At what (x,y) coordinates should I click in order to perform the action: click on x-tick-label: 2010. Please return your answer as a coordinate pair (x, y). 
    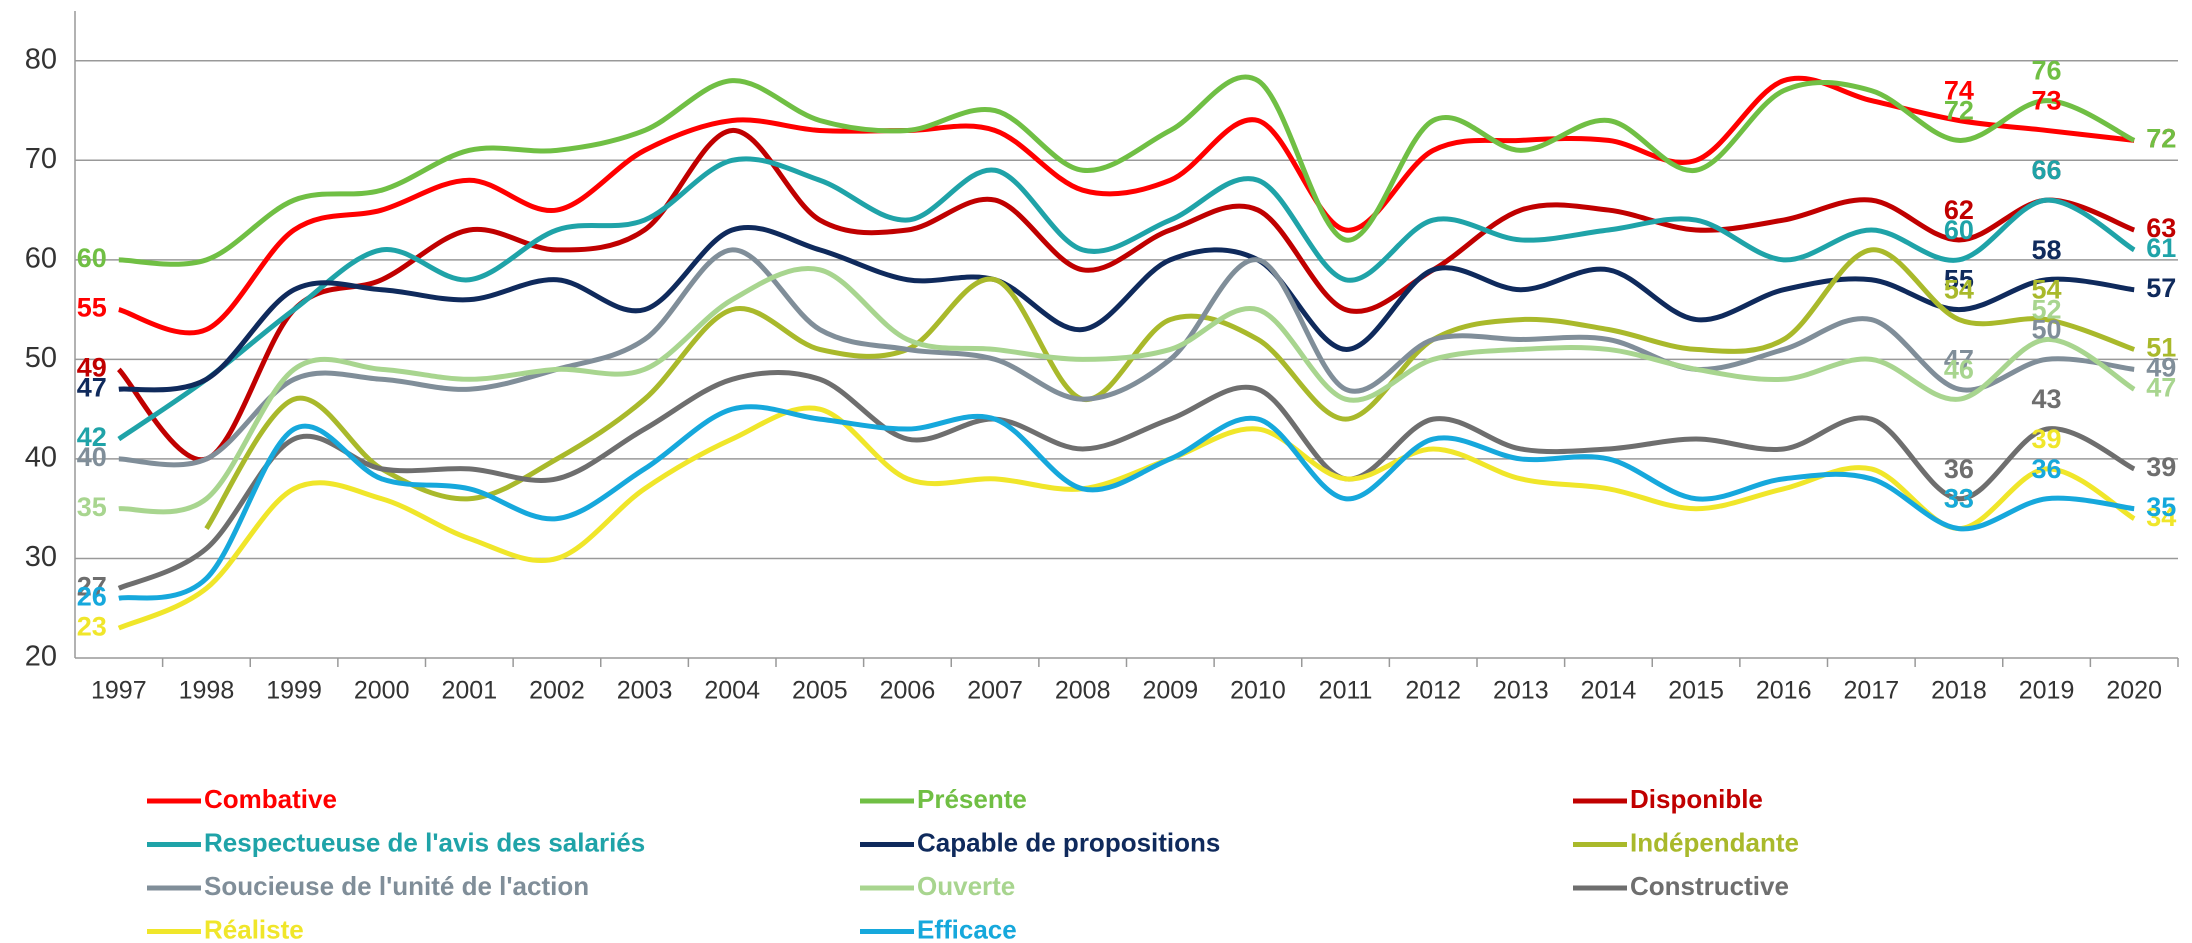
    Looking at the image, I should click on (1258, 691).